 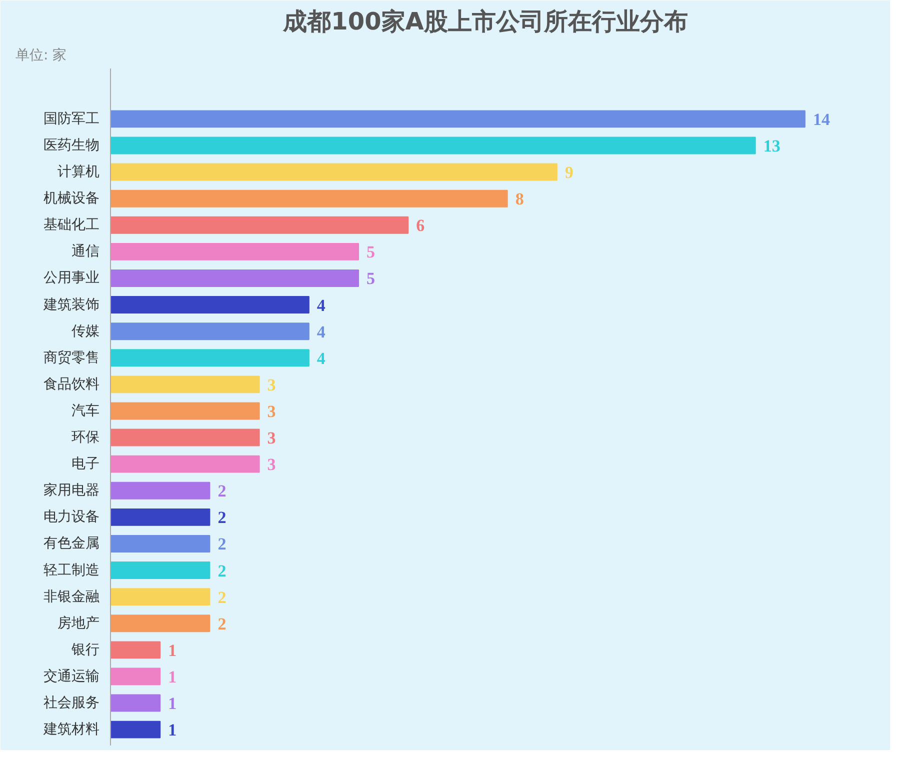 I want to click on y-tick-label: 传媒, so click(x=86, y=331).